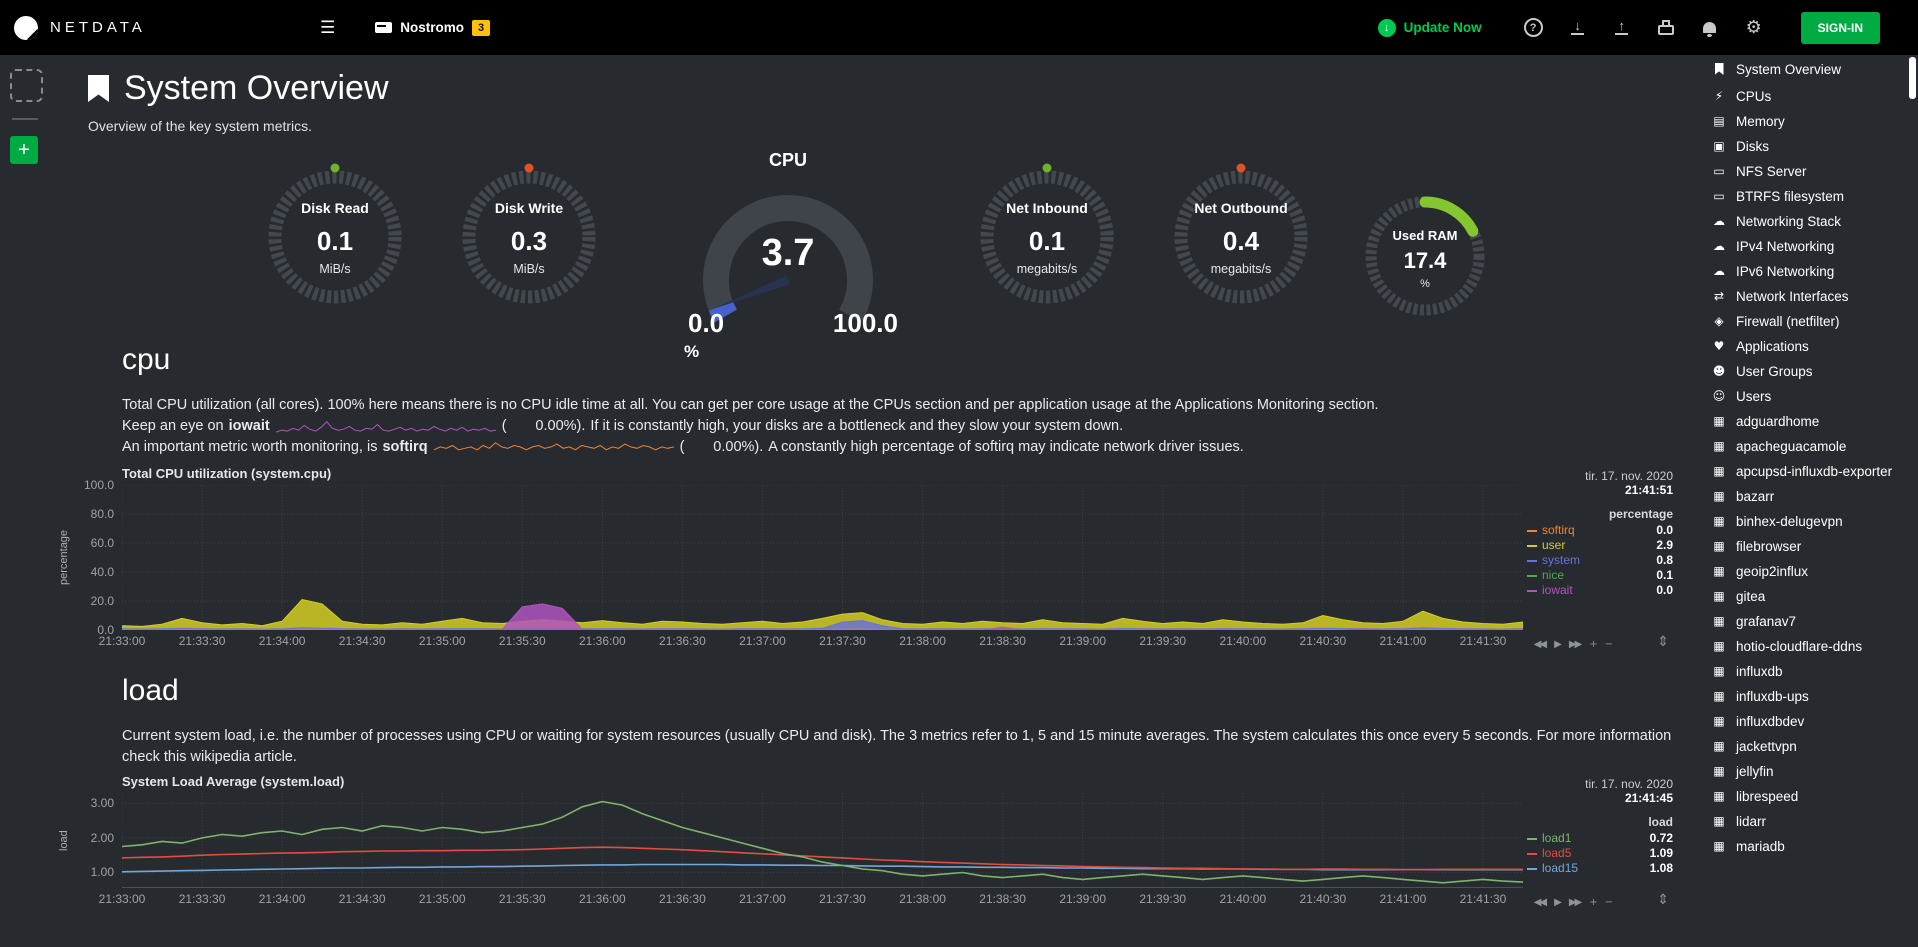 The height and width of the screenshot is (947, 1918). Describe the element at coordinates (1809, 371) in the screenshot. I see `sidebar-item-user-groups: ☻ User Groups` at that location.